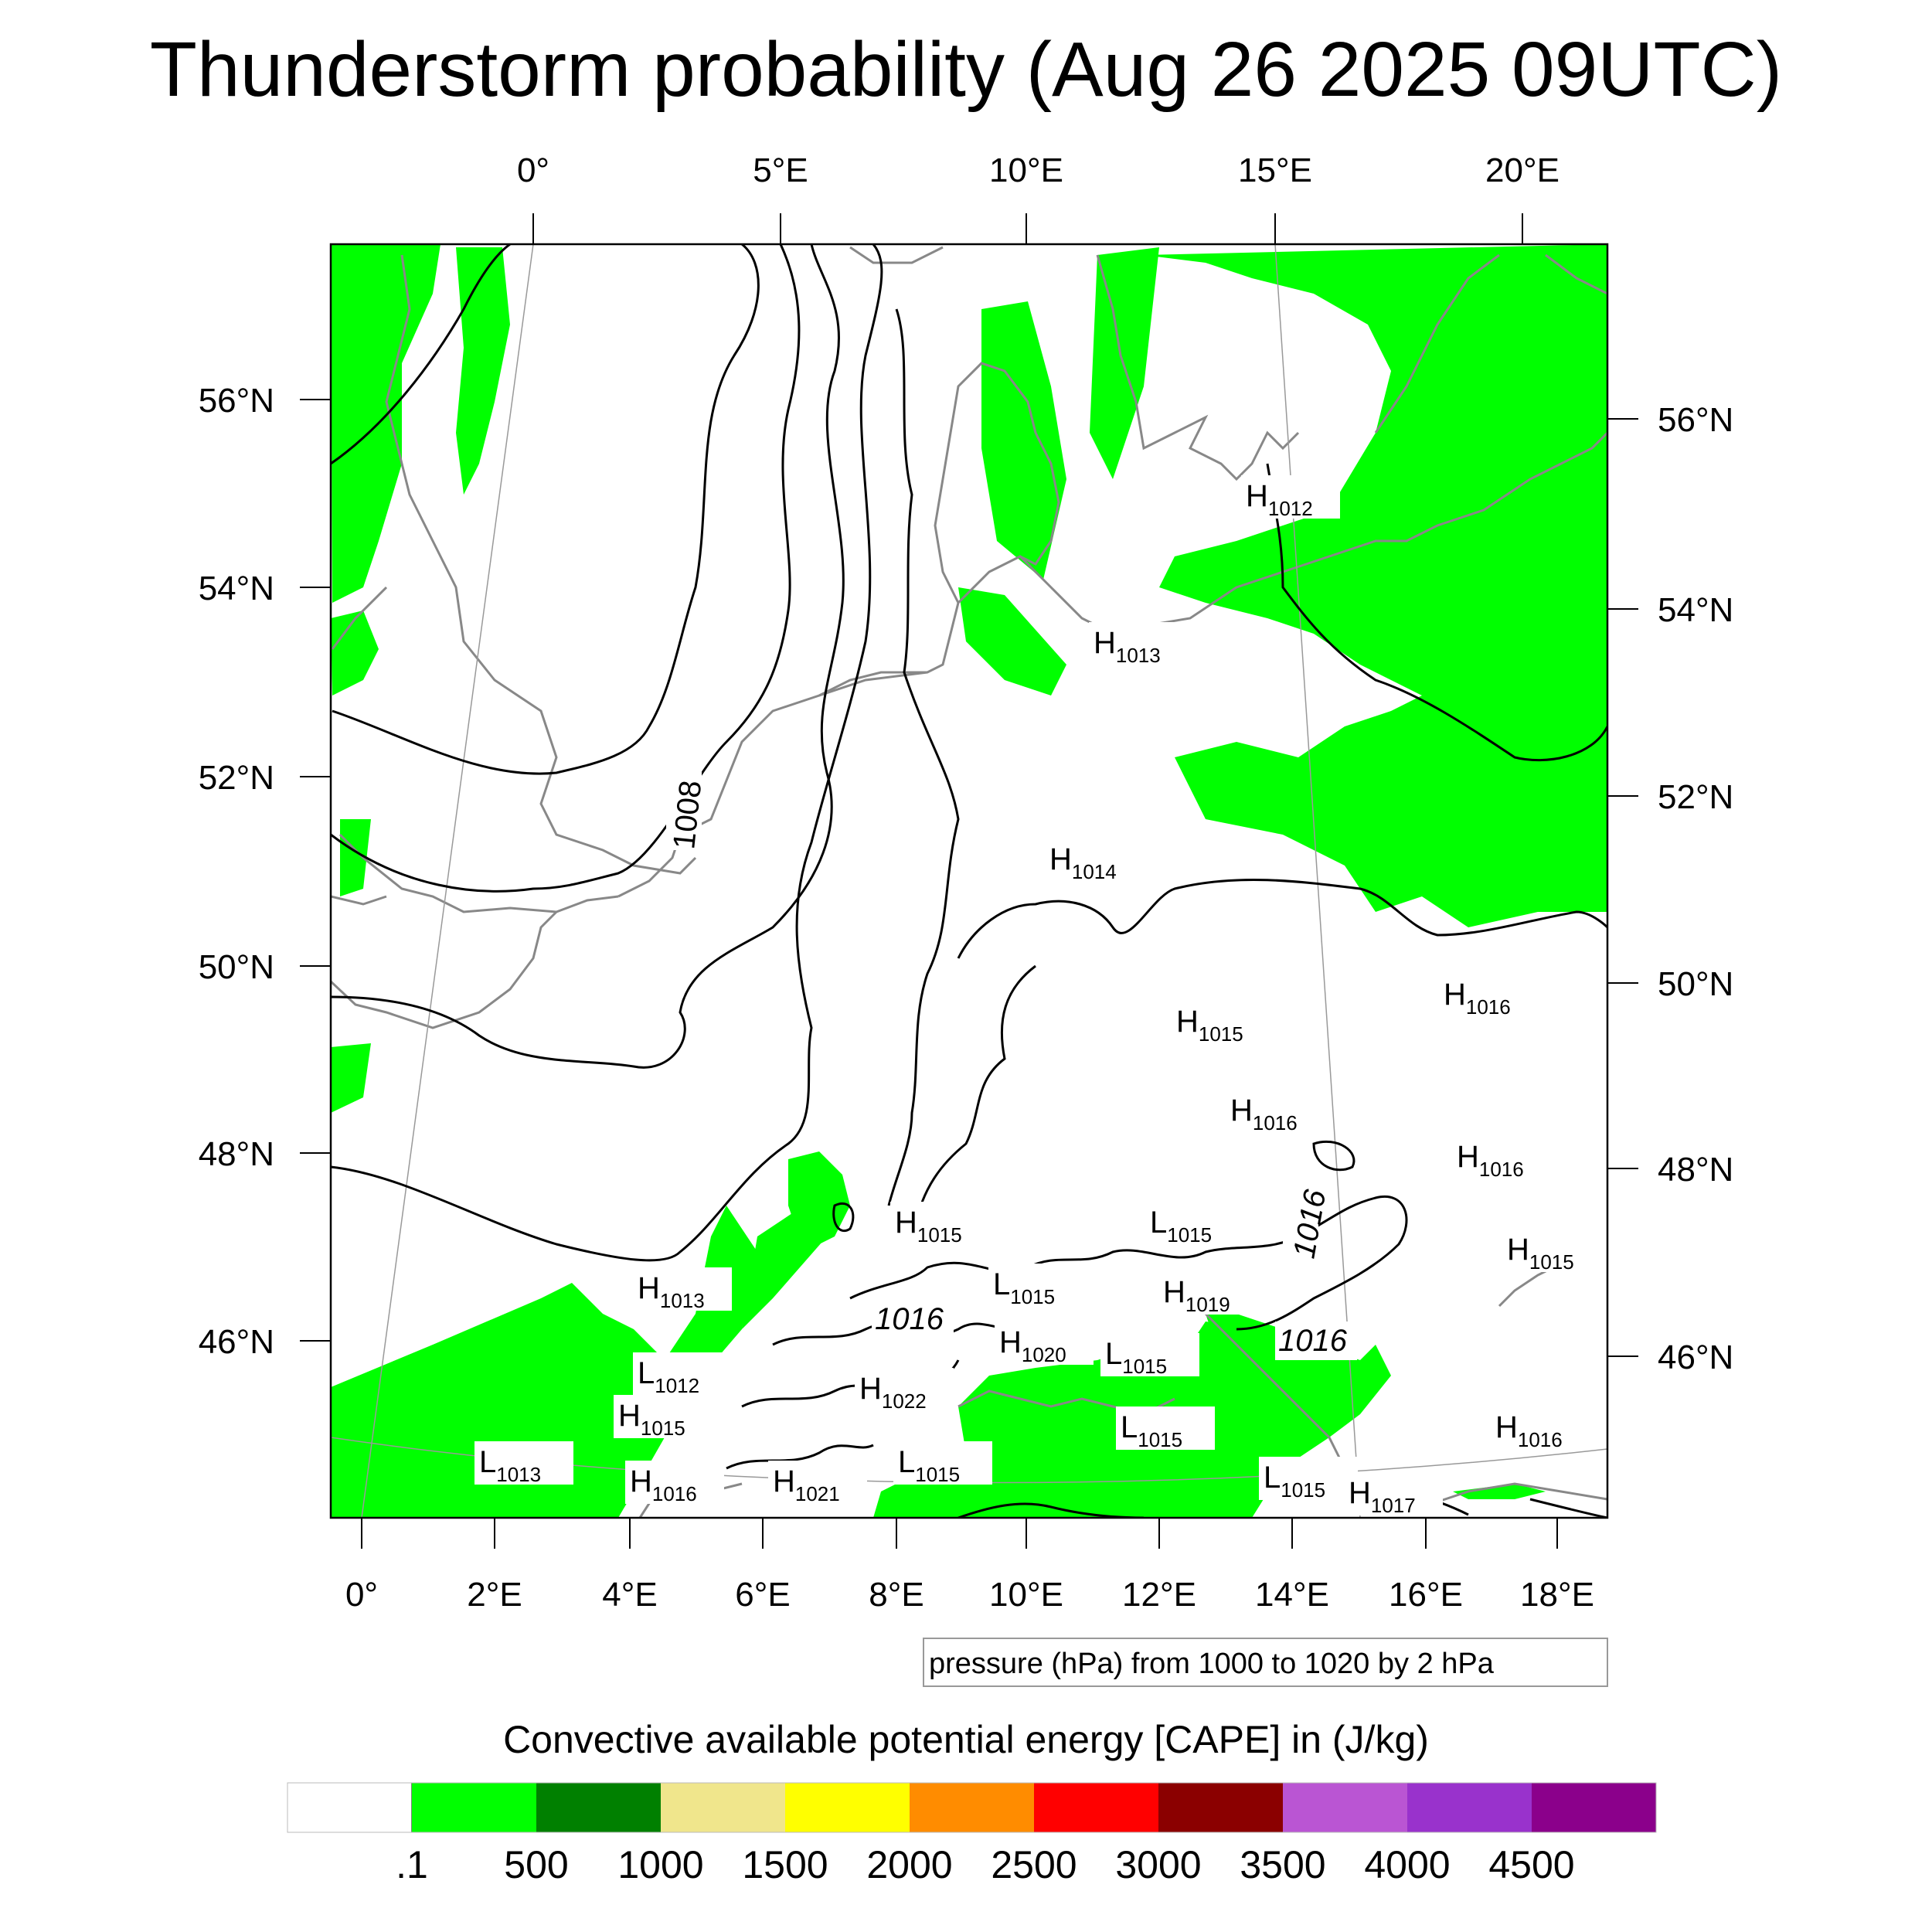 The image size is (1932, 1932). What do you see at coordinates (1026, 170) in the screenshot?
I see `top-lon-label: 10°E` at bounding box center [1026, 170].